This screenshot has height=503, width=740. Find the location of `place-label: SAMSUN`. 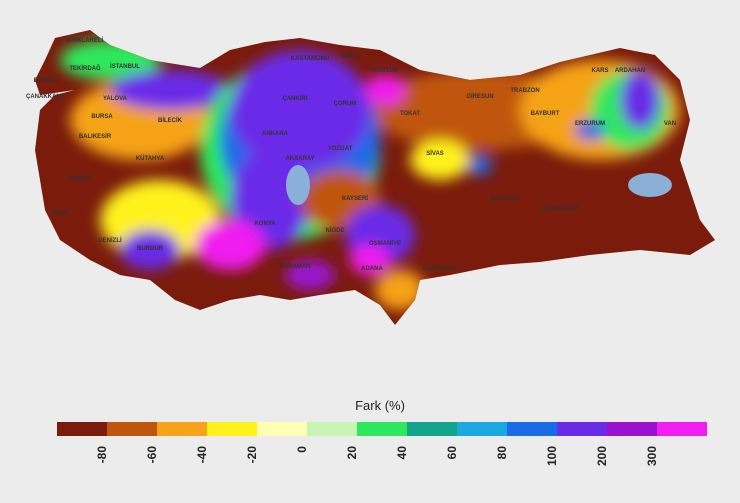

place-label: SAMSUN is located at coordinates (385, 71).